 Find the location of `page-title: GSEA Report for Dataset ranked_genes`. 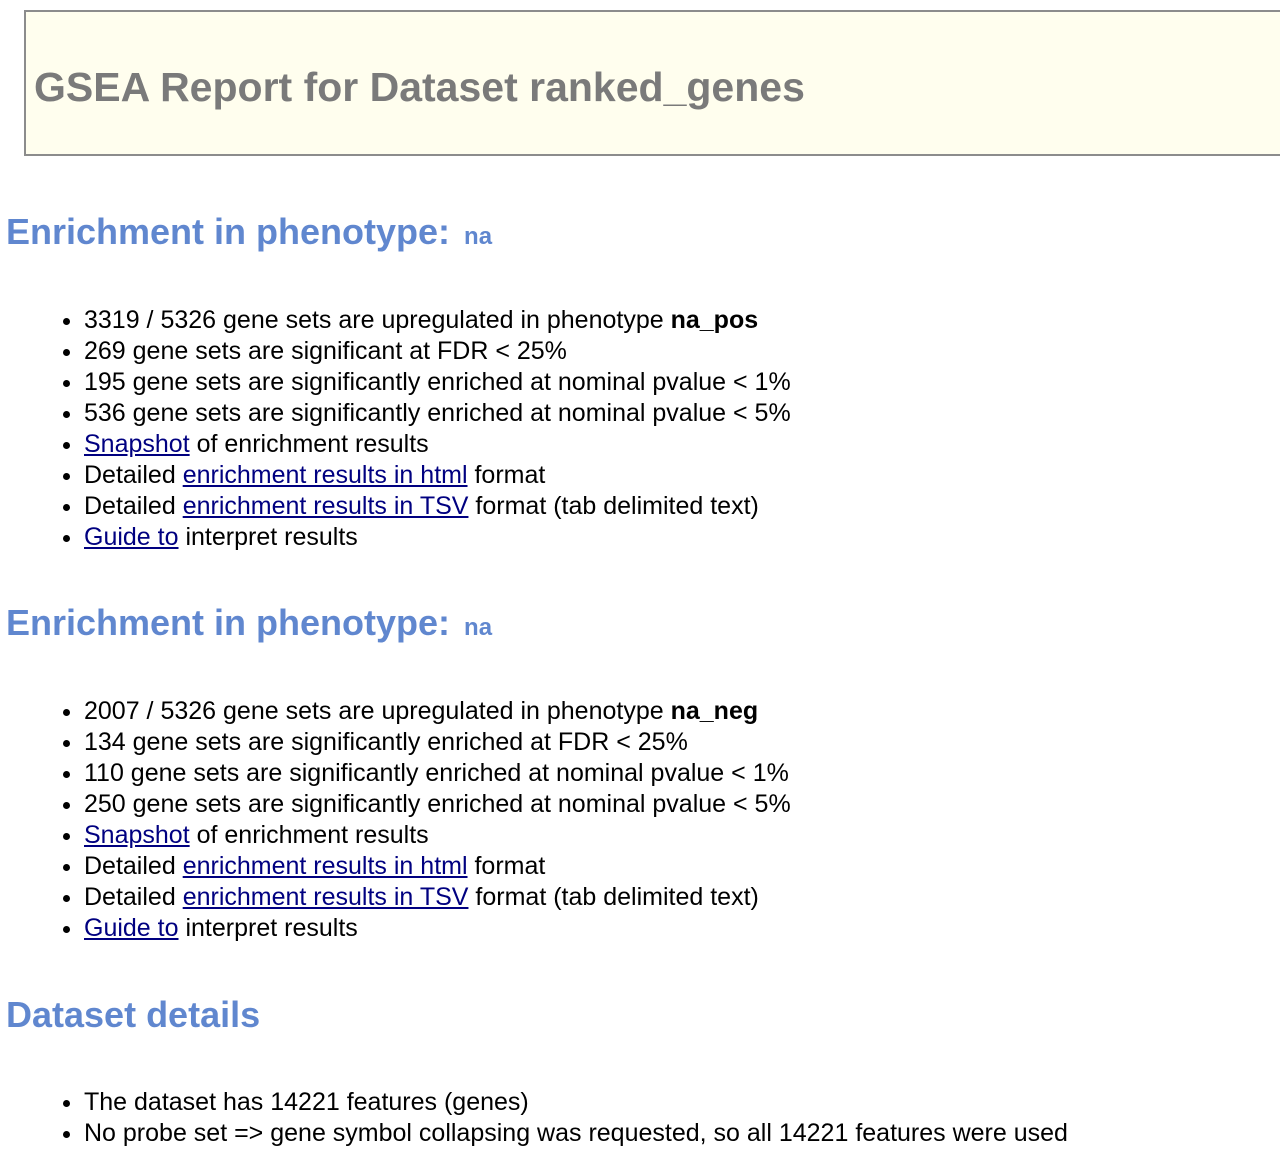

page-title: GSEA Report for Dataset ranked_genes is located at coordinates (419, 87).